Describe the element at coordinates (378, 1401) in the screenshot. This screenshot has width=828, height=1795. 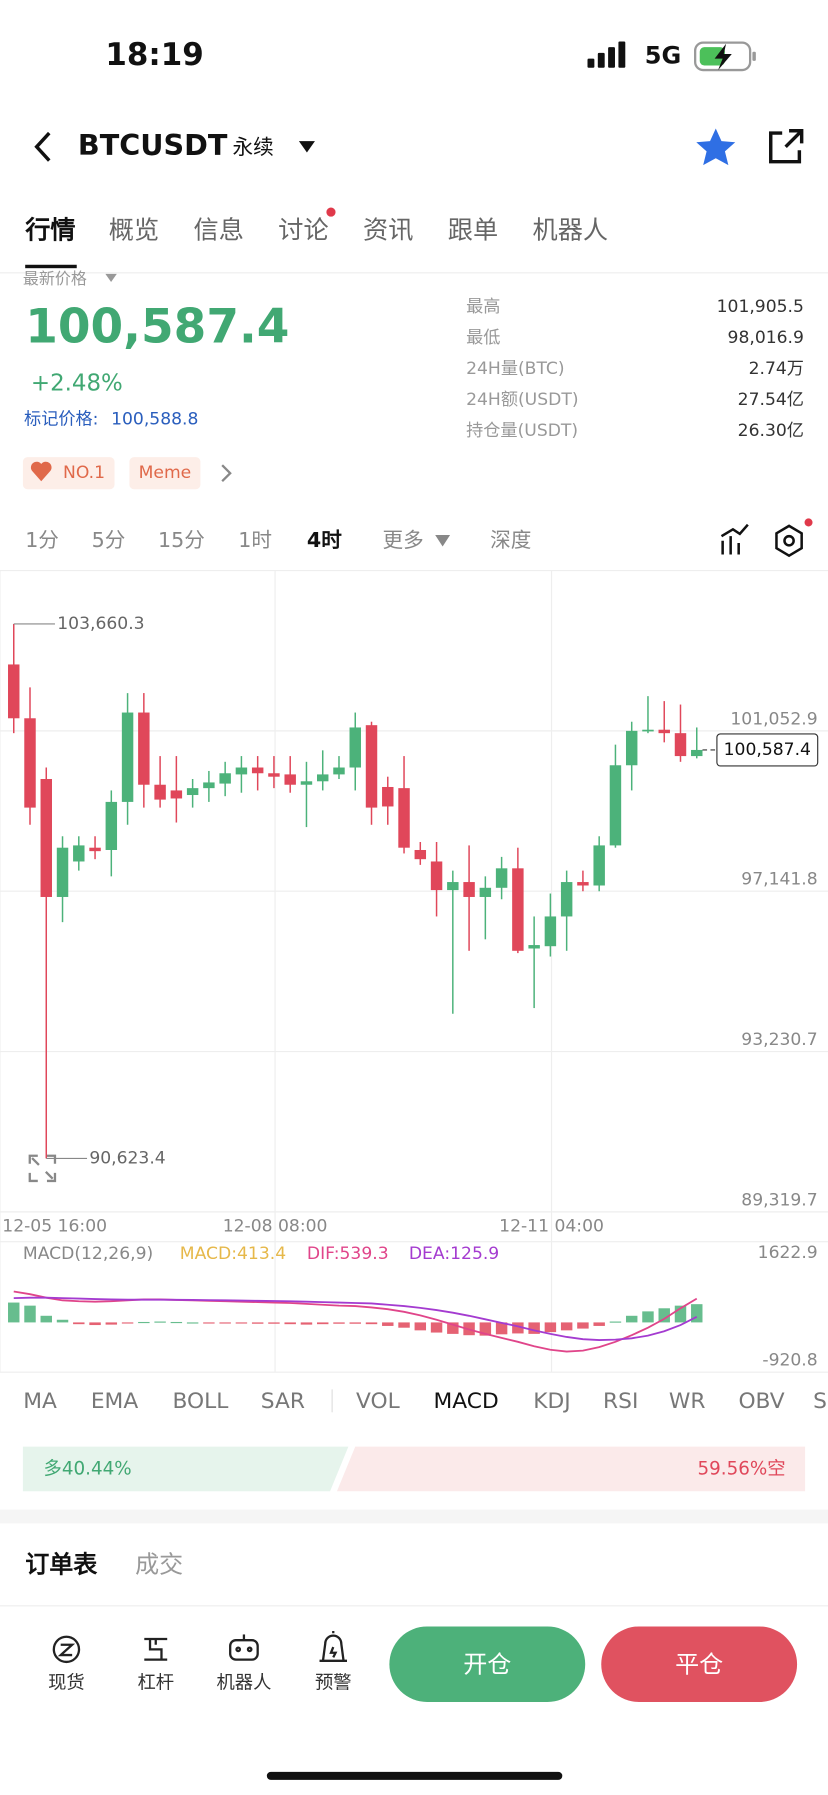
I see `indicator-tab: VOL` at that location.